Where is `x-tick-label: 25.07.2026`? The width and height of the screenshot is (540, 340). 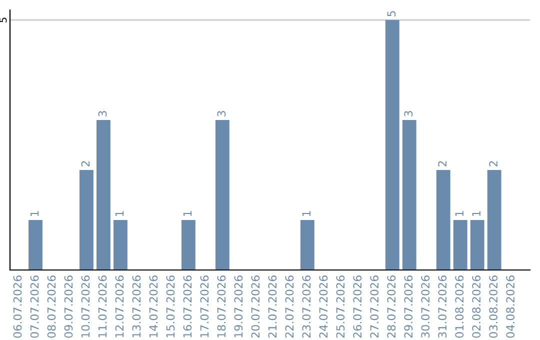
x-tick-label: 25.07.2026 is located at coordinates (340, 307).